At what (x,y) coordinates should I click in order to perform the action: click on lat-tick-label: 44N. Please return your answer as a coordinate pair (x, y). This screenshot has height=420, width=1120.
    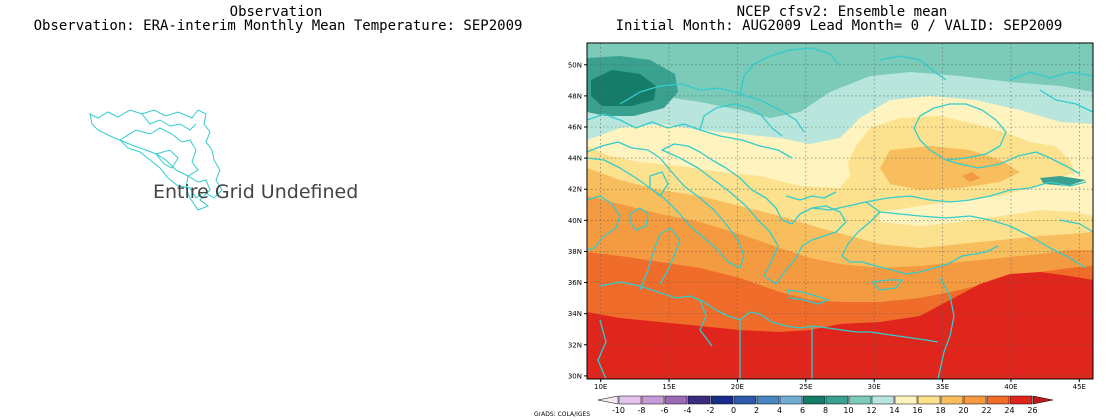
    Looking at the image, I should click on (575, 159).